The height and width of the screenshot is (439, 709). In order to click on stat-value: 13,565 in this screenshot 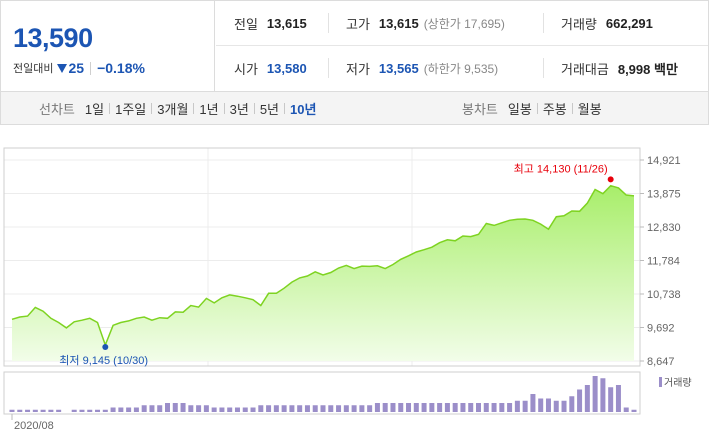, I will do `click(398, 68)`.